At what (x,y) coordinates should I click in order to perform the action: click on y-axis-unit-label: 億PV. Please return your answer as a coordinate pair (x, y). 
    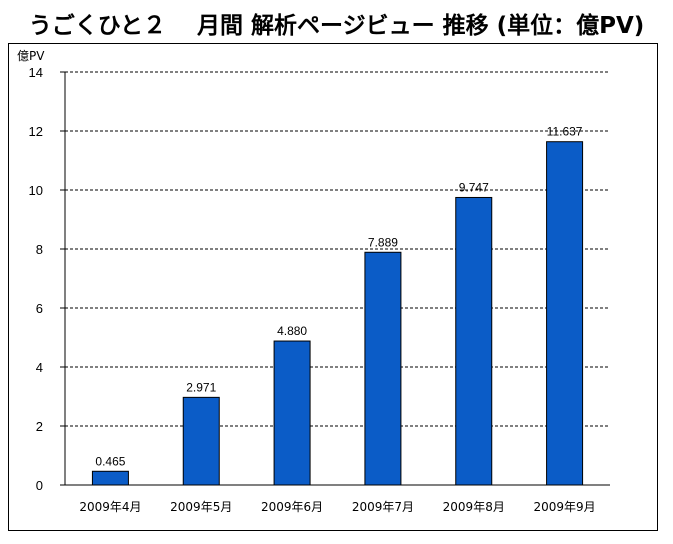
    Looking at the image, I should click on (31, 56).